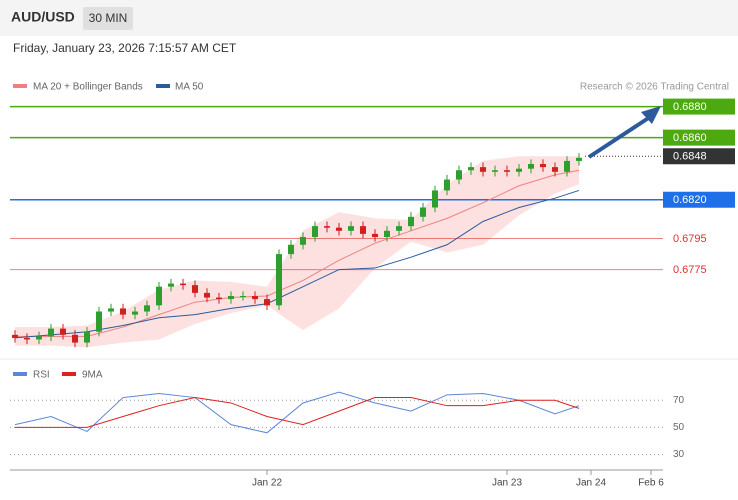 This screenshot has height=500, width=738. What do you see at coordinates (88, 87) in the screenshot?
I see `legend-label: MA 20 + Bollinger Bands` at bounding box center [88, 87].